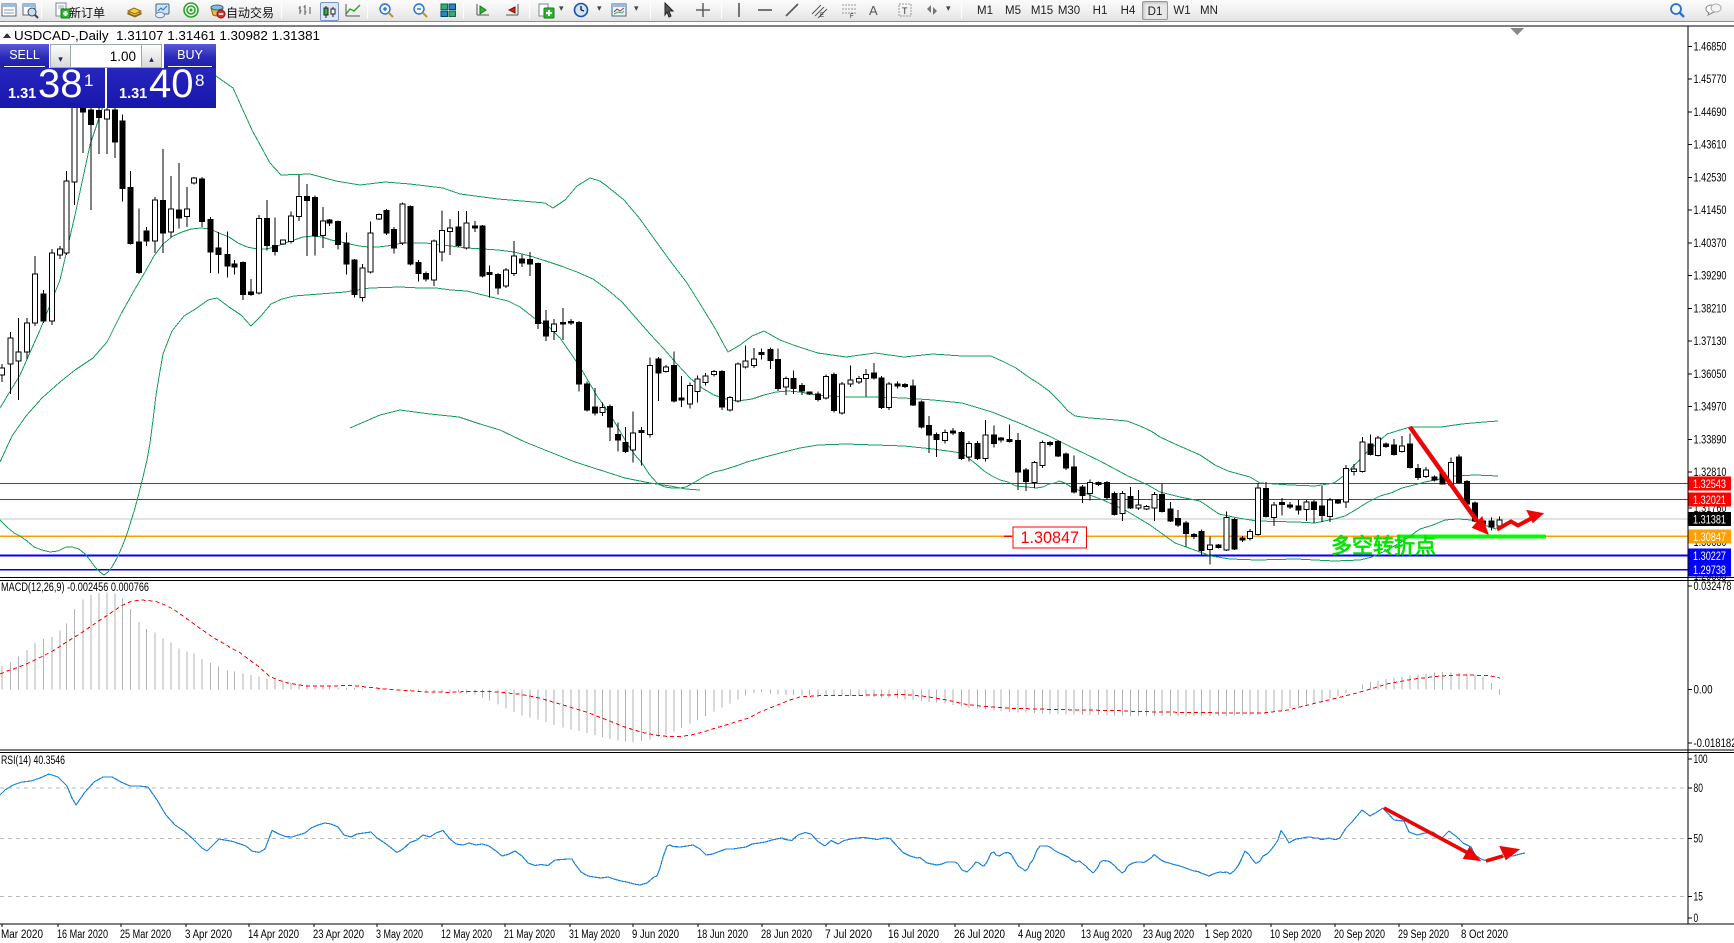  I want to click on svg-text: RSI(14) 40.3546, so click(33, 761).